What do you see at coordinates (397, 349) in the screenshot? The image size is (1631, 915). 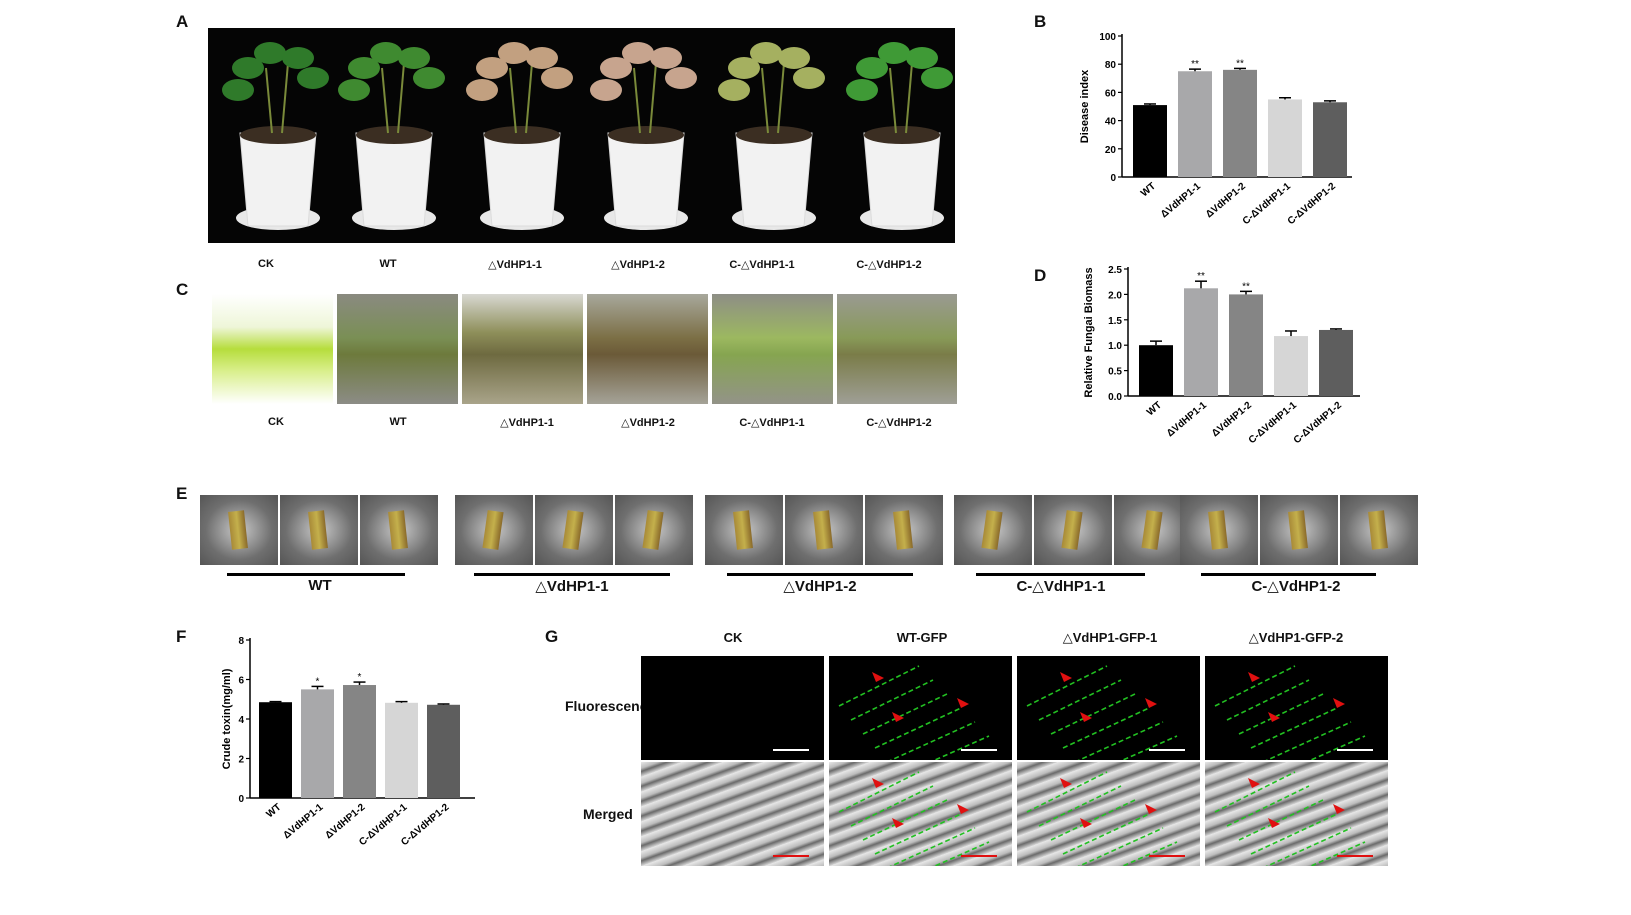 I see `stem-section-wt` at bounding box center [397, 349].